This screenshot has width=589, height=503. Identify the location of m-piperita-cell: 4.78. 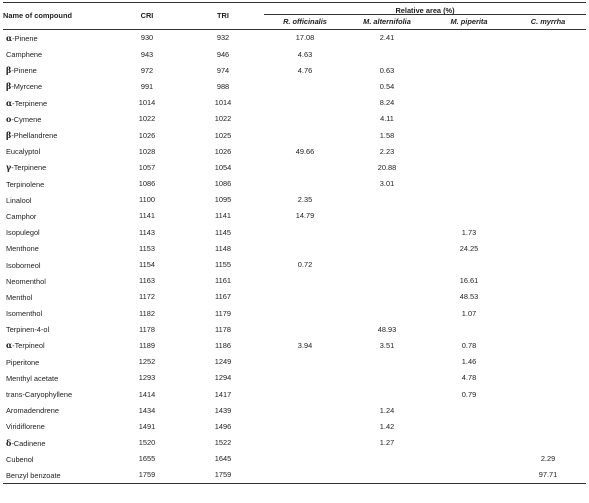
(469, 378).